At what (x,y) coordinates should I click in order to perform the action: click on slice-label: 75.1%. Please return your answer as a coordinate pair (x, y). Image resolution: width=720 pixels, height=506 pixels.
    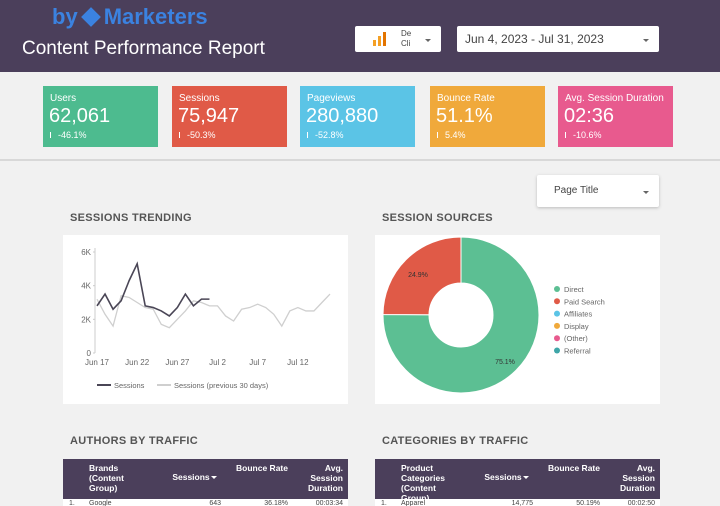
    Looking at the image, I should click on (505, 362).